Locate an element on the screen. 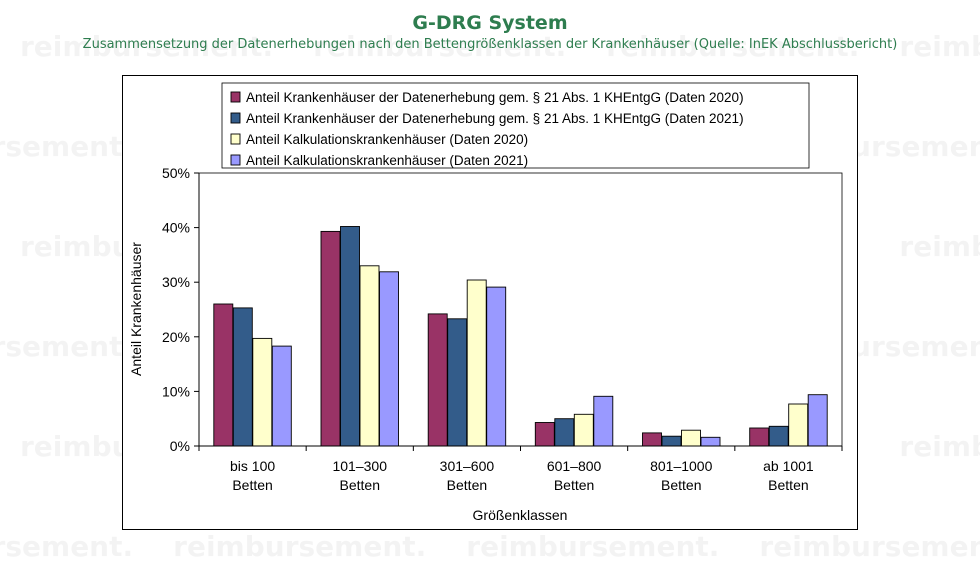 This screenshot has width=980, height=563. y-tick-label: 40% is located at coordinates (176, 228).